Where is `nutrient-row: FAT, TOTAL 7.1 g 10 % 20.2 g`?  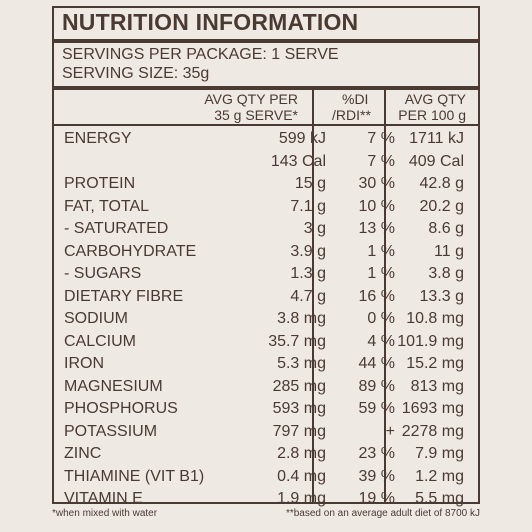
nutrient-row: FAT, TOTAL 7.1 g 10 % 20.2 g is located at coordinates (266, 207).